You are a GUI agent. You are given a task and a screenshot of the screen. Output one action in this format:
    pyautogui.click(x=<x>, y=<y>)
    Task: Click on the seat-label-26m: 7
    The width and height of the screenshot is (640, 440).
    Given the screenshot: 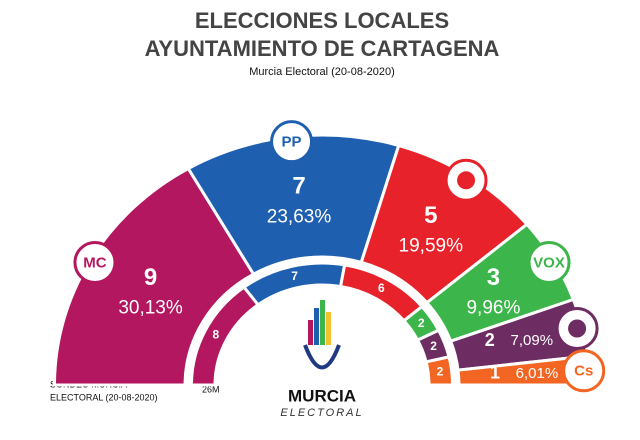 What is the action you would take?
    pyautogui.click(x=294, y=276)
    